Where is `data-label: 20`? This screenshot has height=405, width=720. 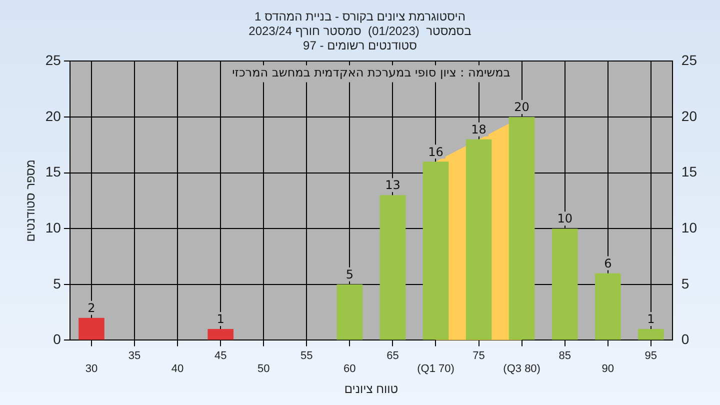
data-label: 20 is located at coordinates (522, 107).